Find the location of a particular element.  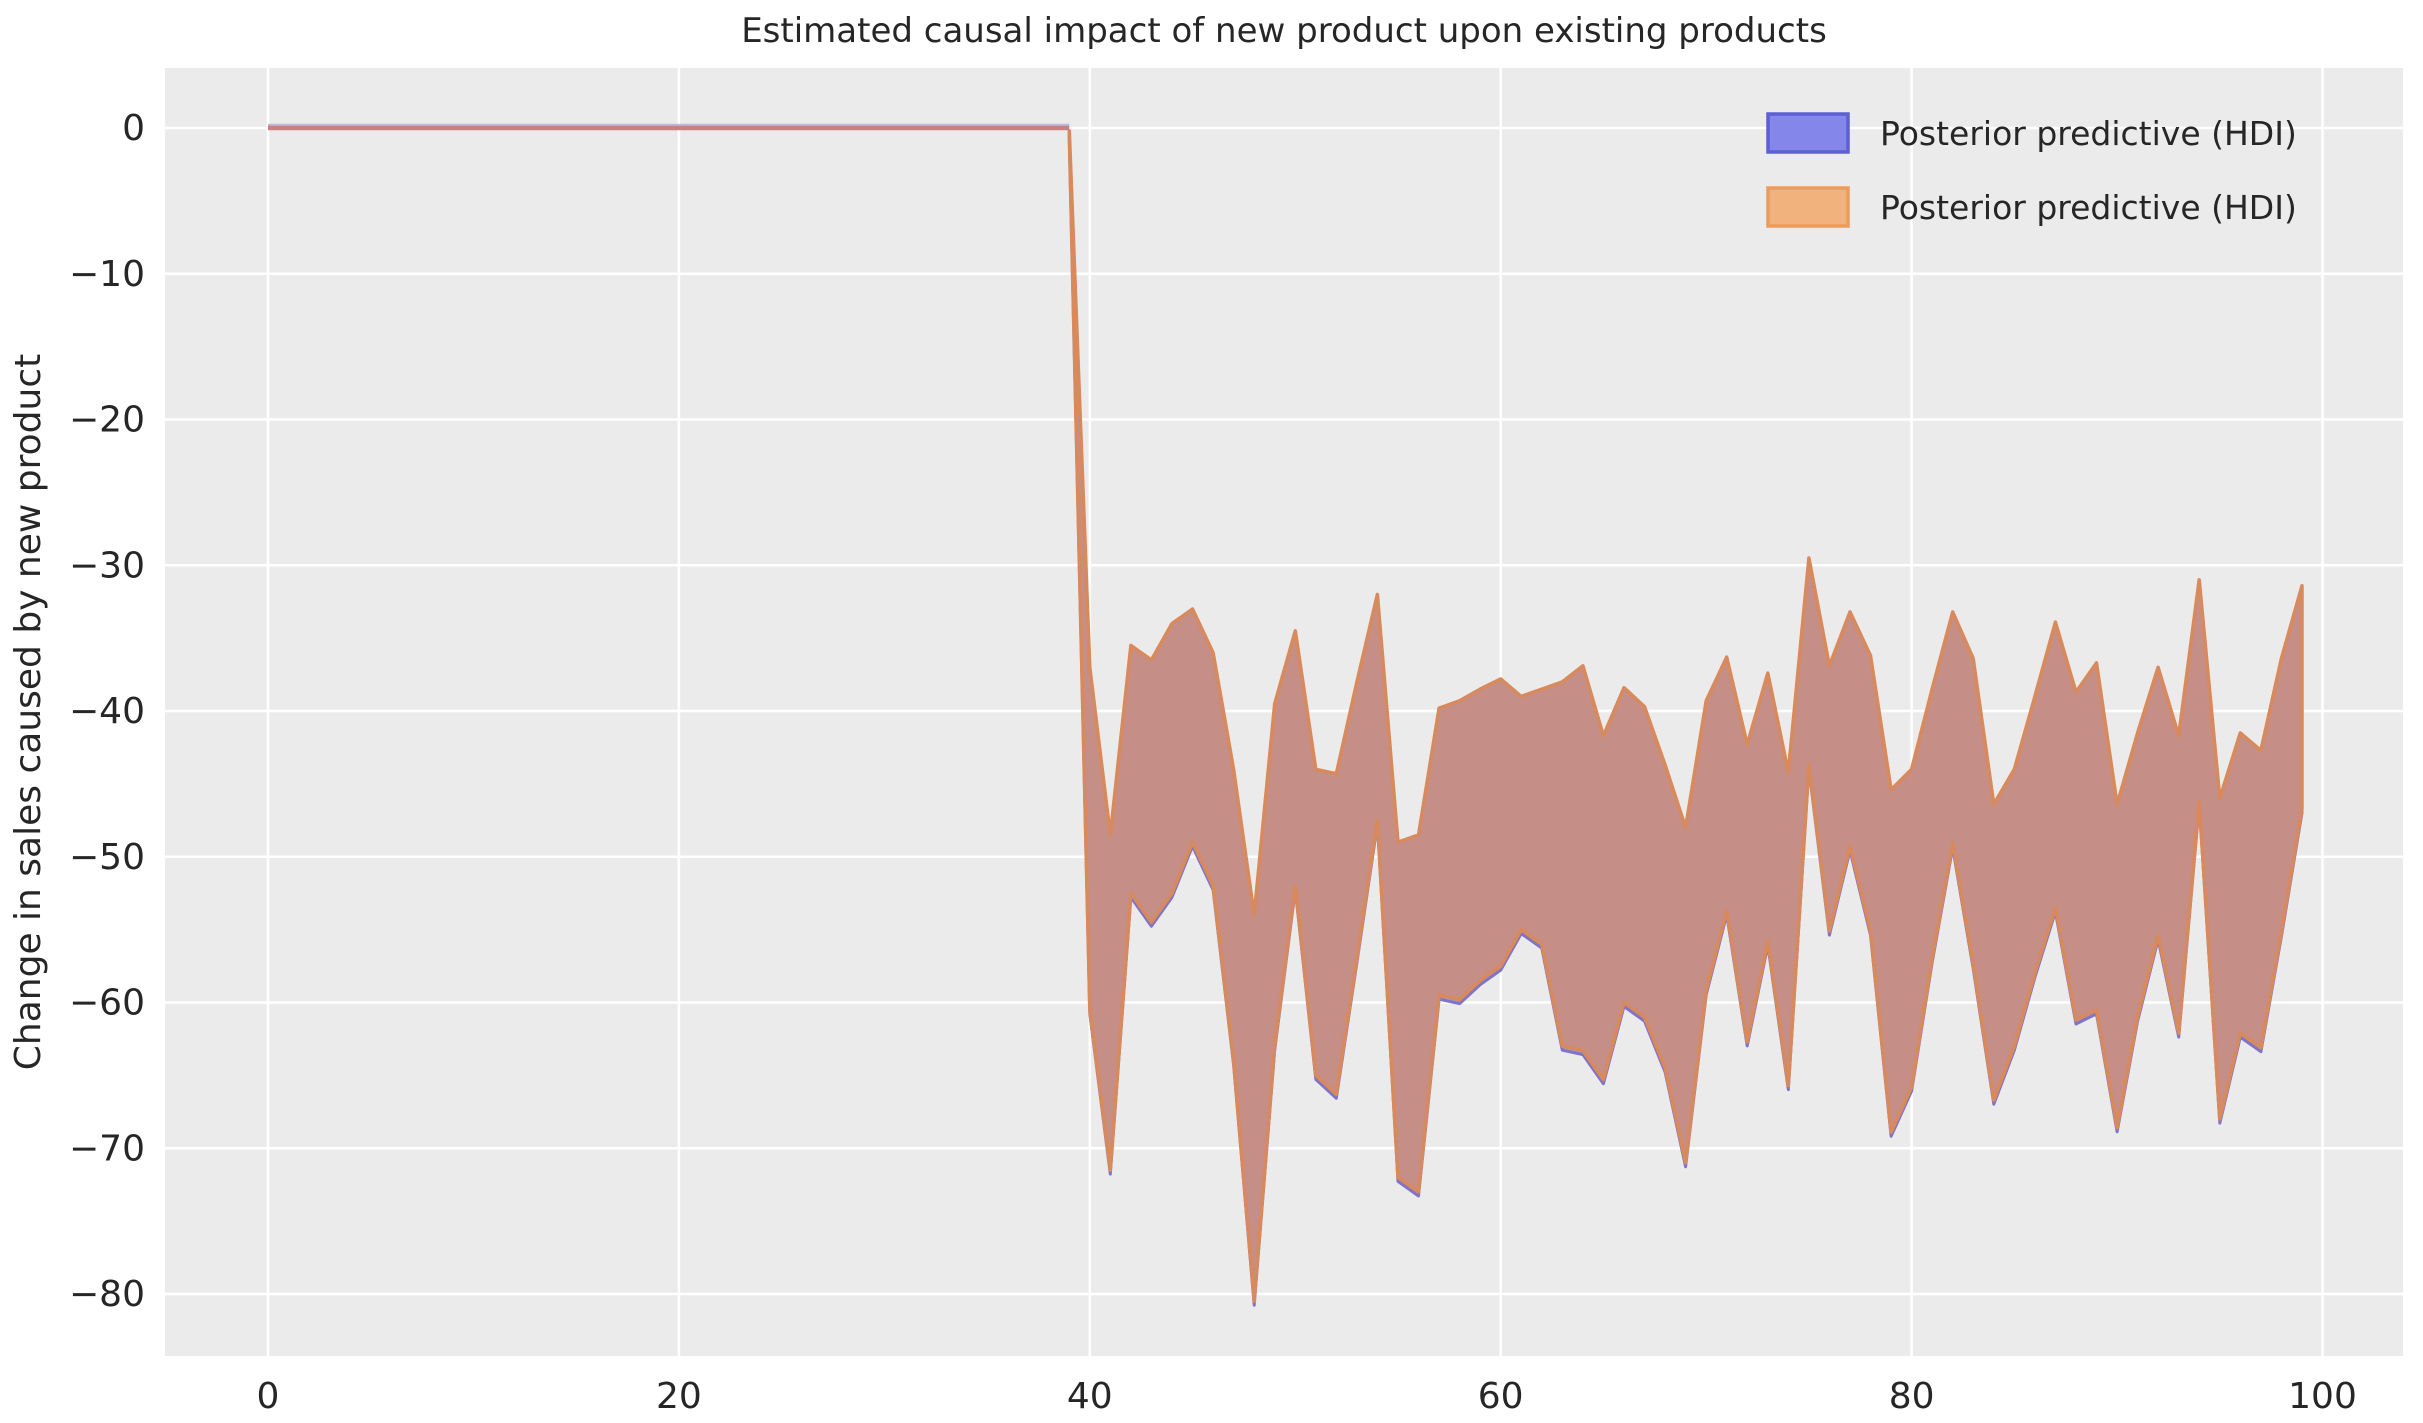

y-axis-label: Change in sales caused by new product is located at coordinates (28, 712).